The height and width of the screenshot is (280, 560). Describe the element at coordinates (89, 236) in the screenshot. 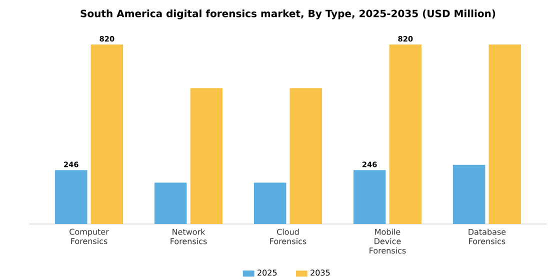

I see `x-tick-label: Computer Forensics` at that location.